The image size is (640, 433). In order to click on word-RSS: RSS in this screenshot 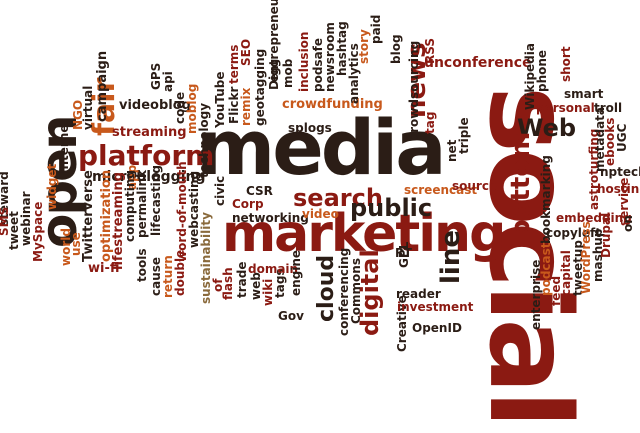, I will do `click(430, 51)`.